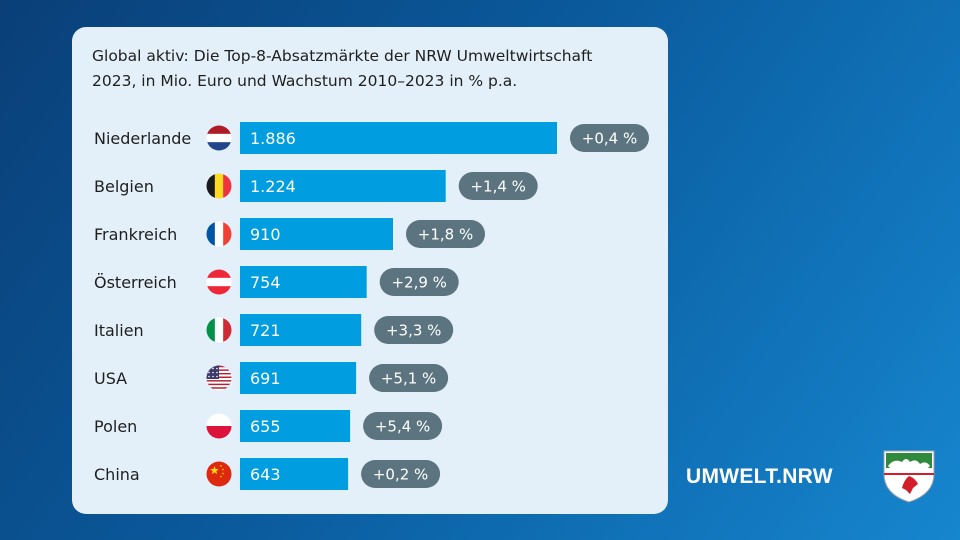  I want to click on category-label: China, so click(117, 474).